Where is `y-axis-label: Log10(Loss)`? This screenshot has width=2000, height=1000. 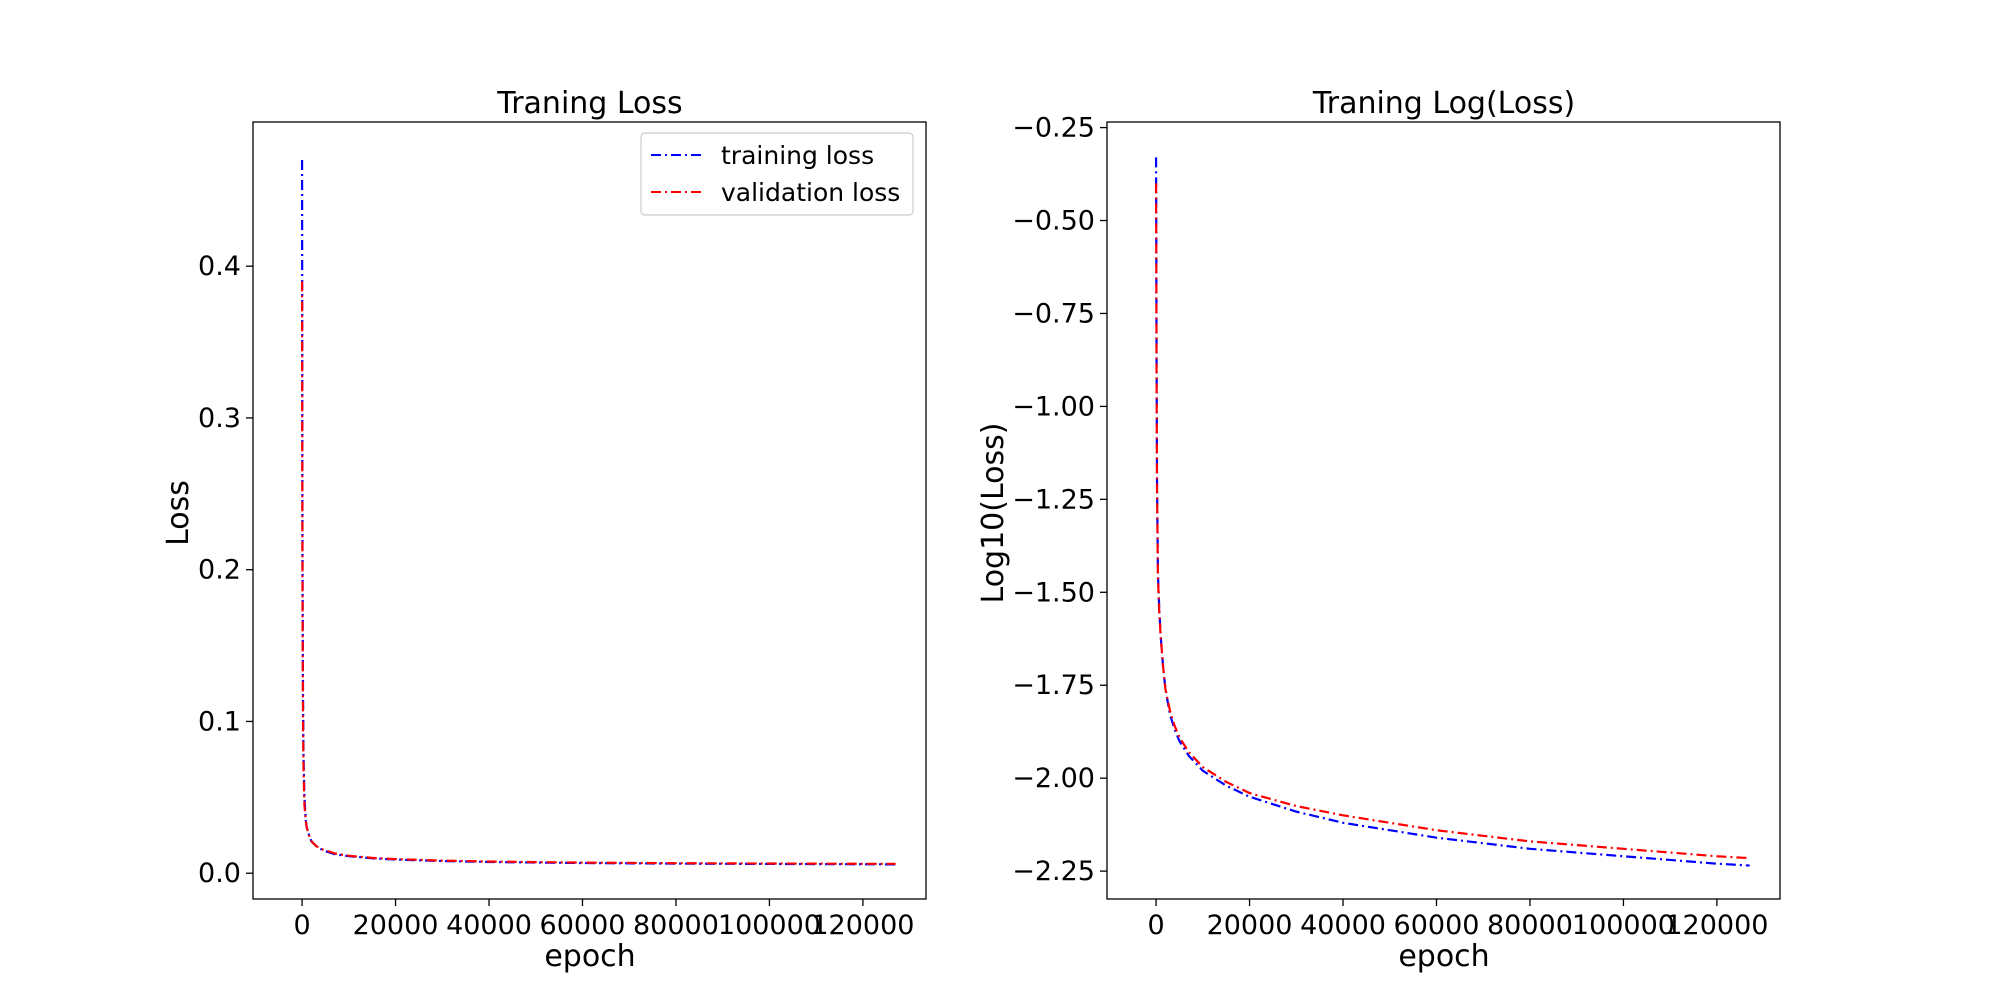 y-axis-label: Log10(Loss) is located at coordinates (993, 513).